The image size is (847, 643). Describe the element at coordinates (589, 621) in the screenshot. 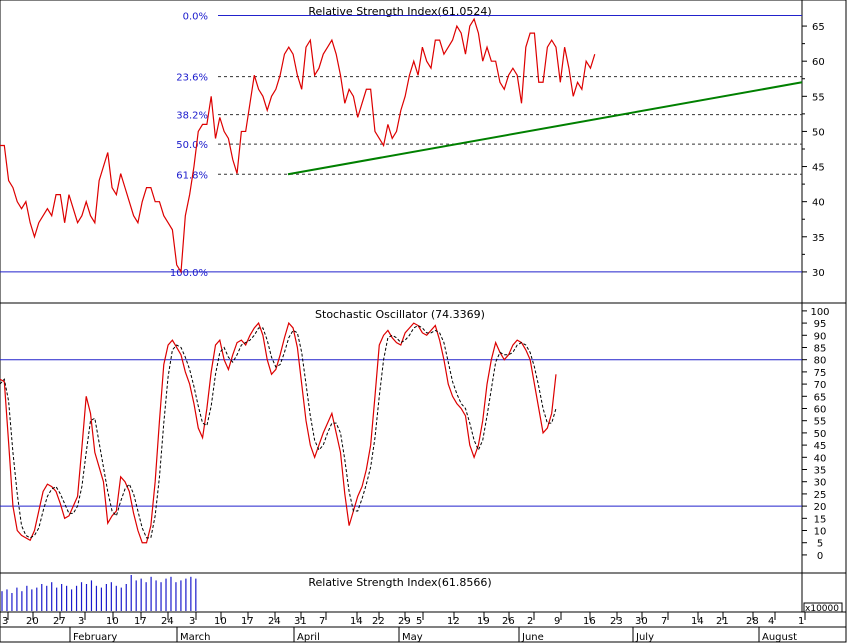

I see `x-day-label: 16` at that location.